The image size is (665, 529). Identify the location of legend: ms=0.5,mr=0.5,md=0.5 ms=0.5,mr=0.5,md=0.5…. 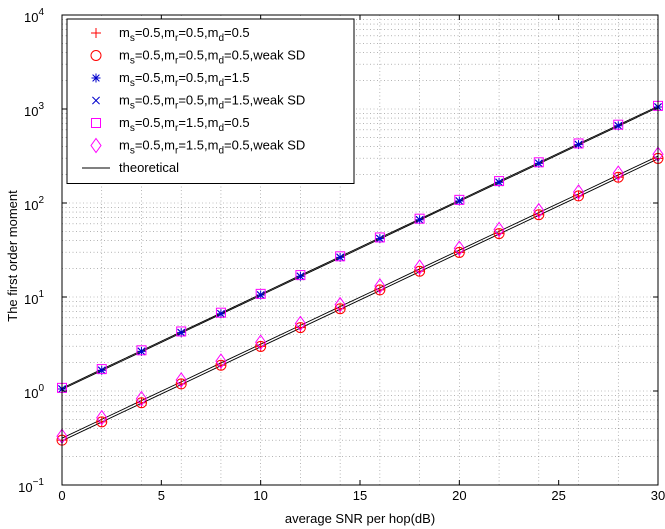
(210, 101).